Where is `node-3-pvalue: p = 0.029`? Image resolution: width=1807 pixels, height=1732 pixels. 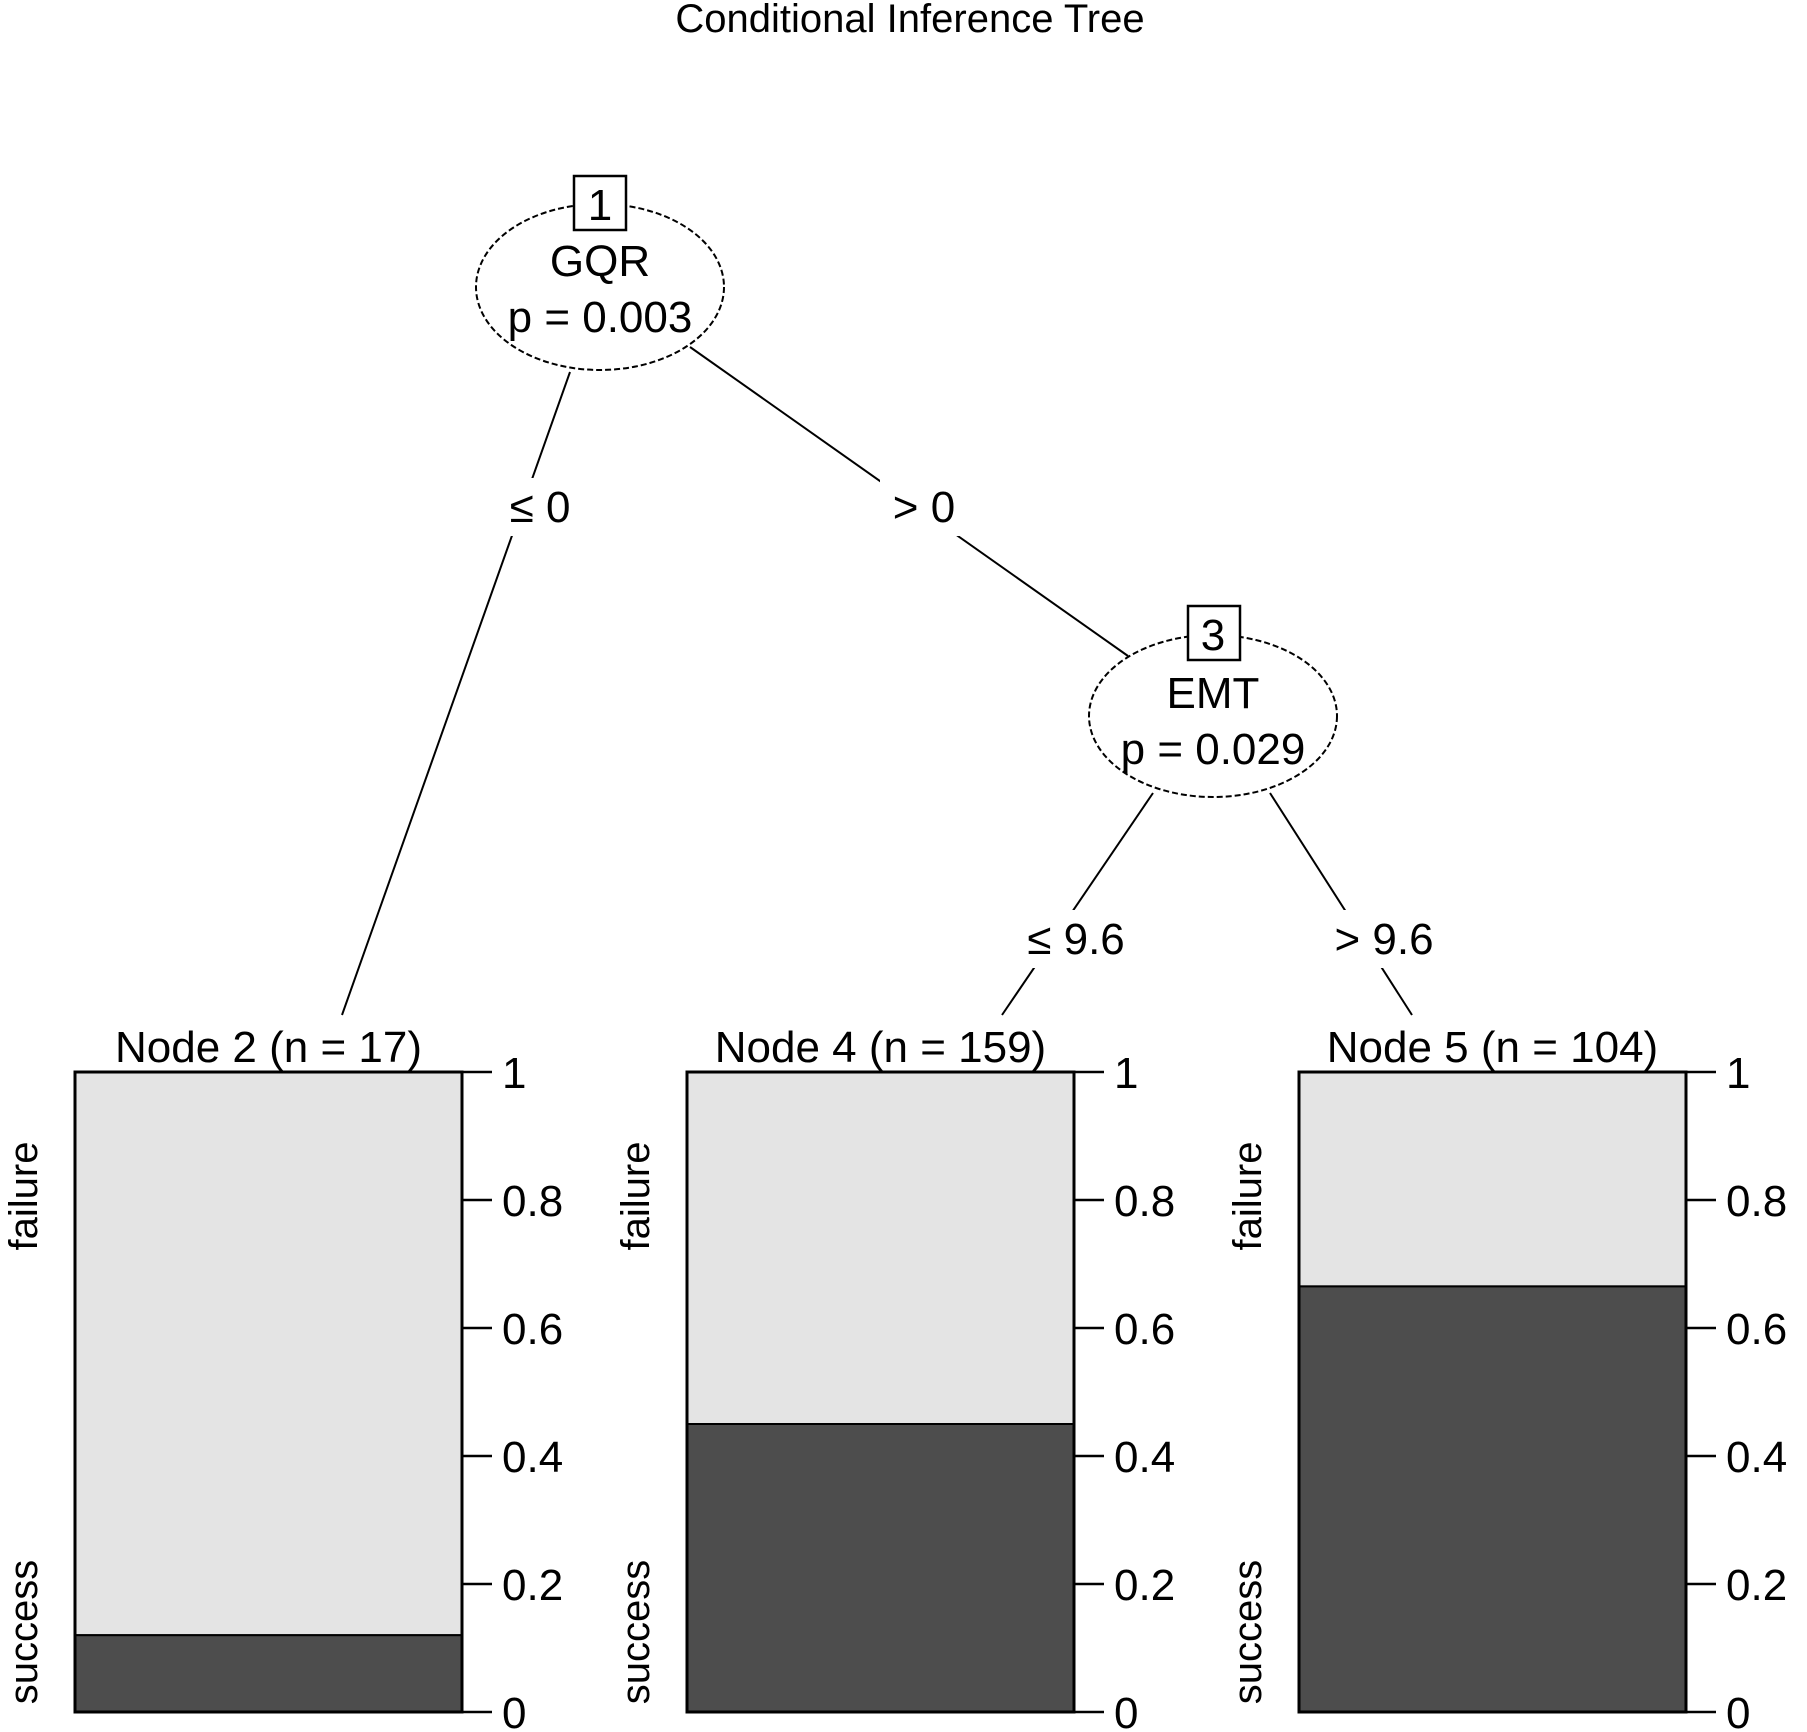
node-3-pvalue: p = 0.029 is located at coordinates (1213, 749).